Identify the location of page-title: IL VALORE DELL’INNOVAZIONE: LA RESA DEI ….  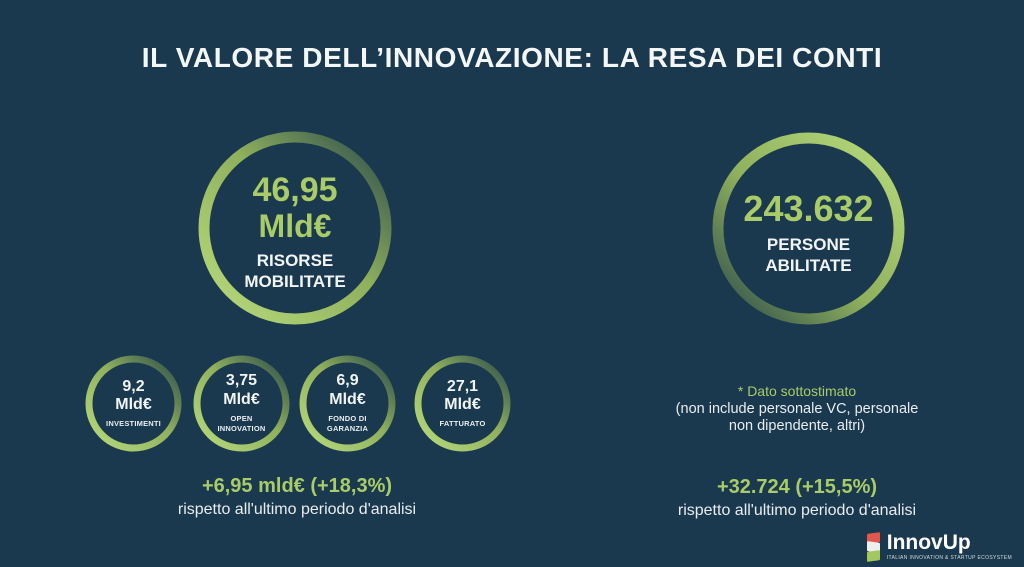
(512, 57).